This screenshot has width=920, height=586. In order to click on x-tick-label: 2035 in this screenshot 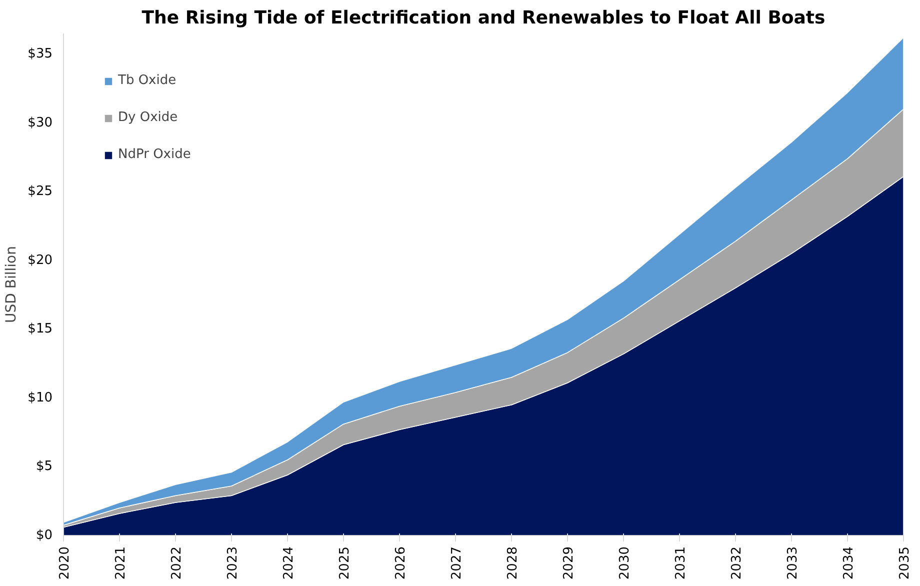, I will do `click(905, 563)`.